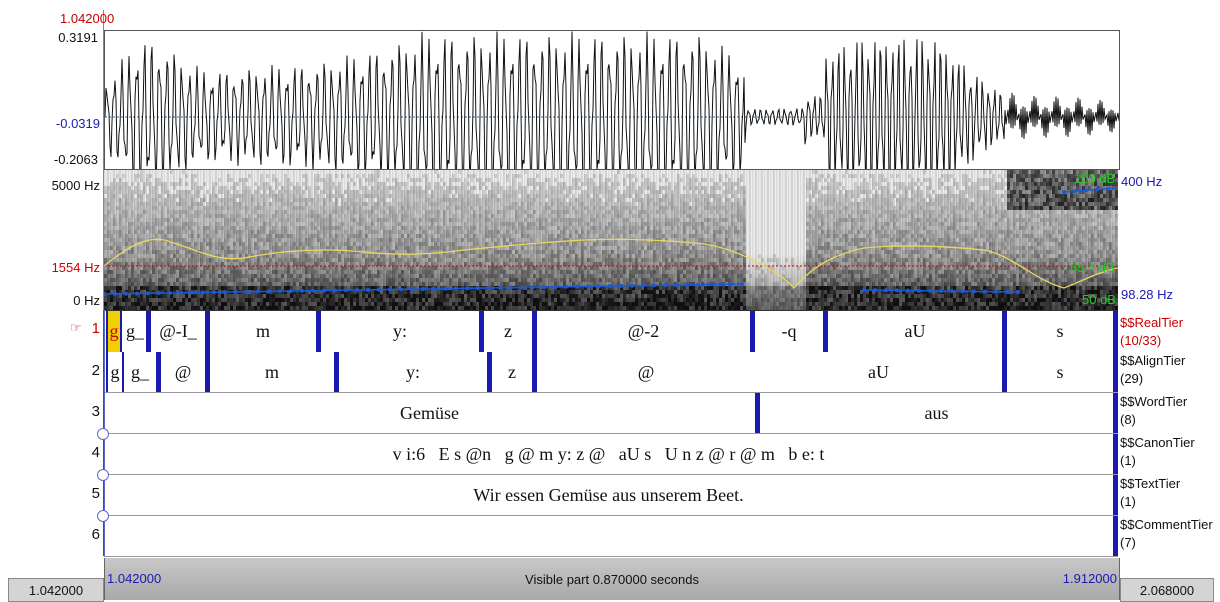 This screenshot has height=602, width=1220. Describe the element at coordinates (1092, 267) in the screenshot. I see `intensity-mid-label: 65.4 dB` at that location.